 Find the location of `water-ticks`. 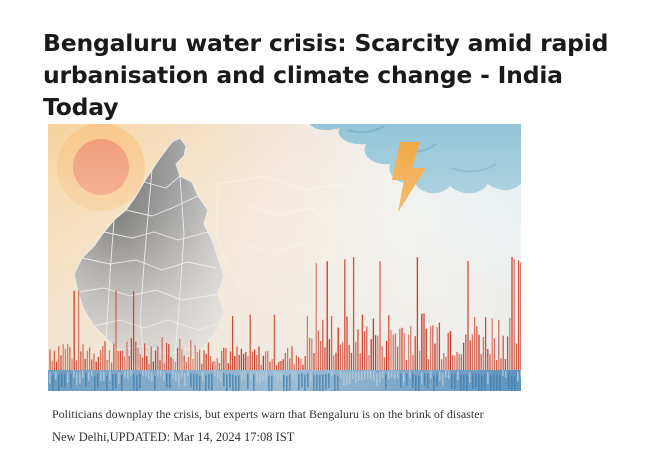

water-ticks is located at coordinates (285, 380).